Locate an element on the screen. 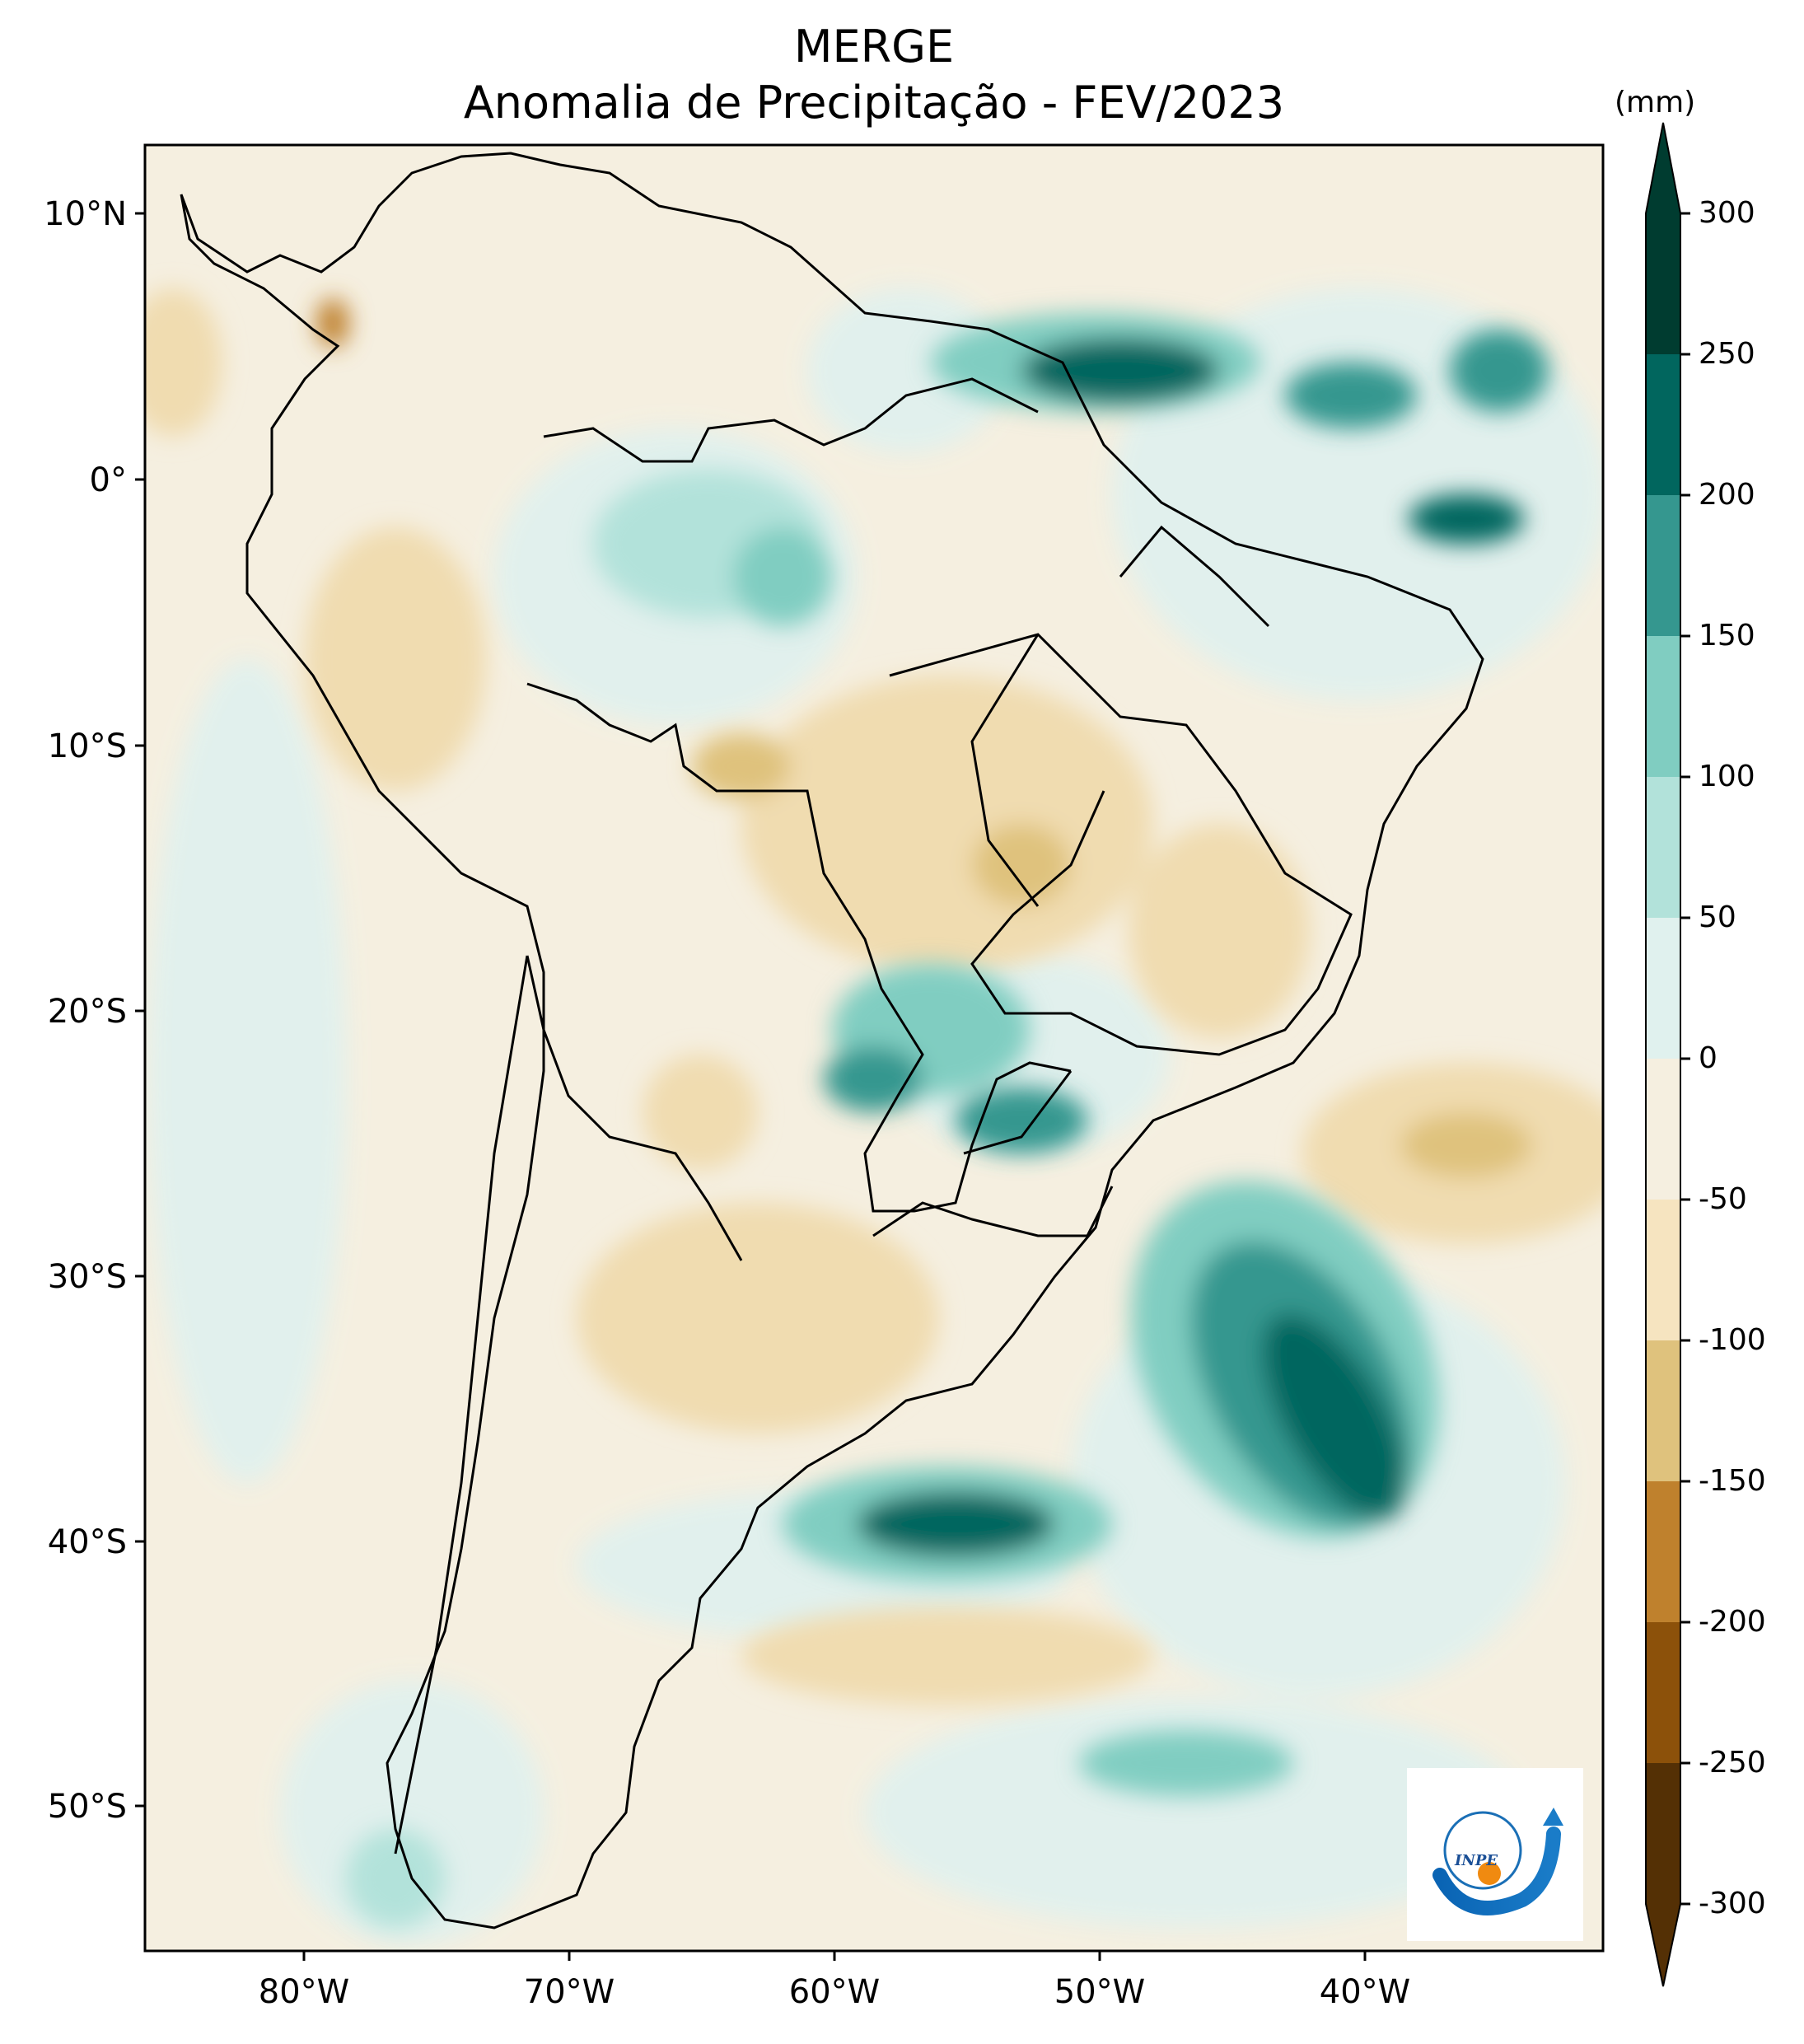 The image size is (1804, 2044). colorbar-label: 250 is located at coordinates (1727, 354).